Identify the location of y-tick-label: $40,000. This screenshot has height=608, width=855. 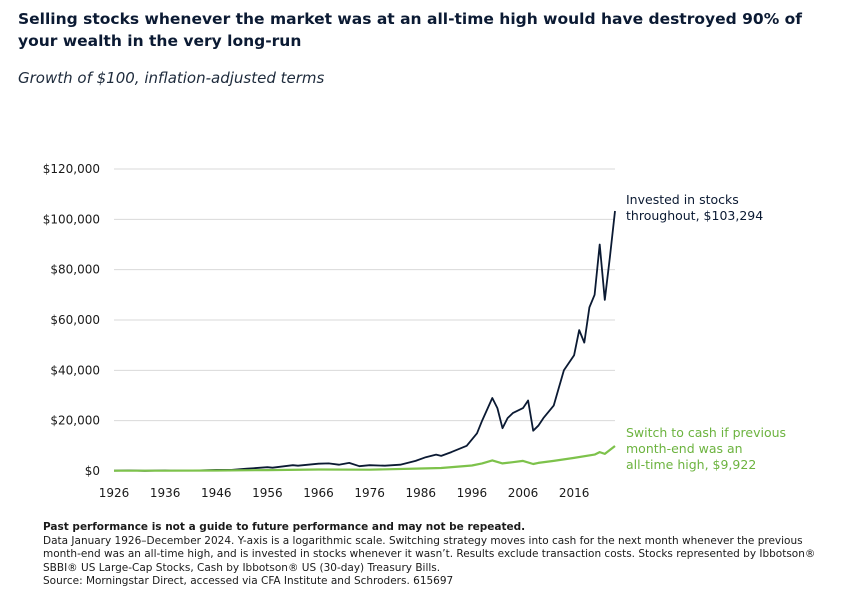
(75, 370).